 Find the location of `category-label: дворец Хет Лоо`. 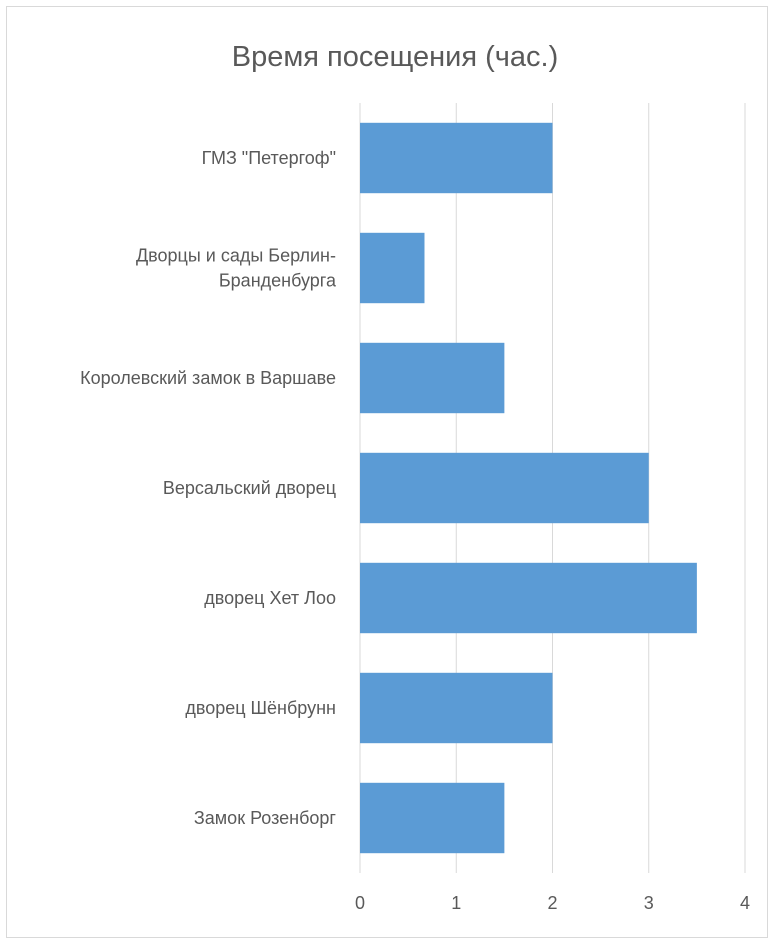

category-label: дворец Хет Лоо is located at coordinates (270, 598).